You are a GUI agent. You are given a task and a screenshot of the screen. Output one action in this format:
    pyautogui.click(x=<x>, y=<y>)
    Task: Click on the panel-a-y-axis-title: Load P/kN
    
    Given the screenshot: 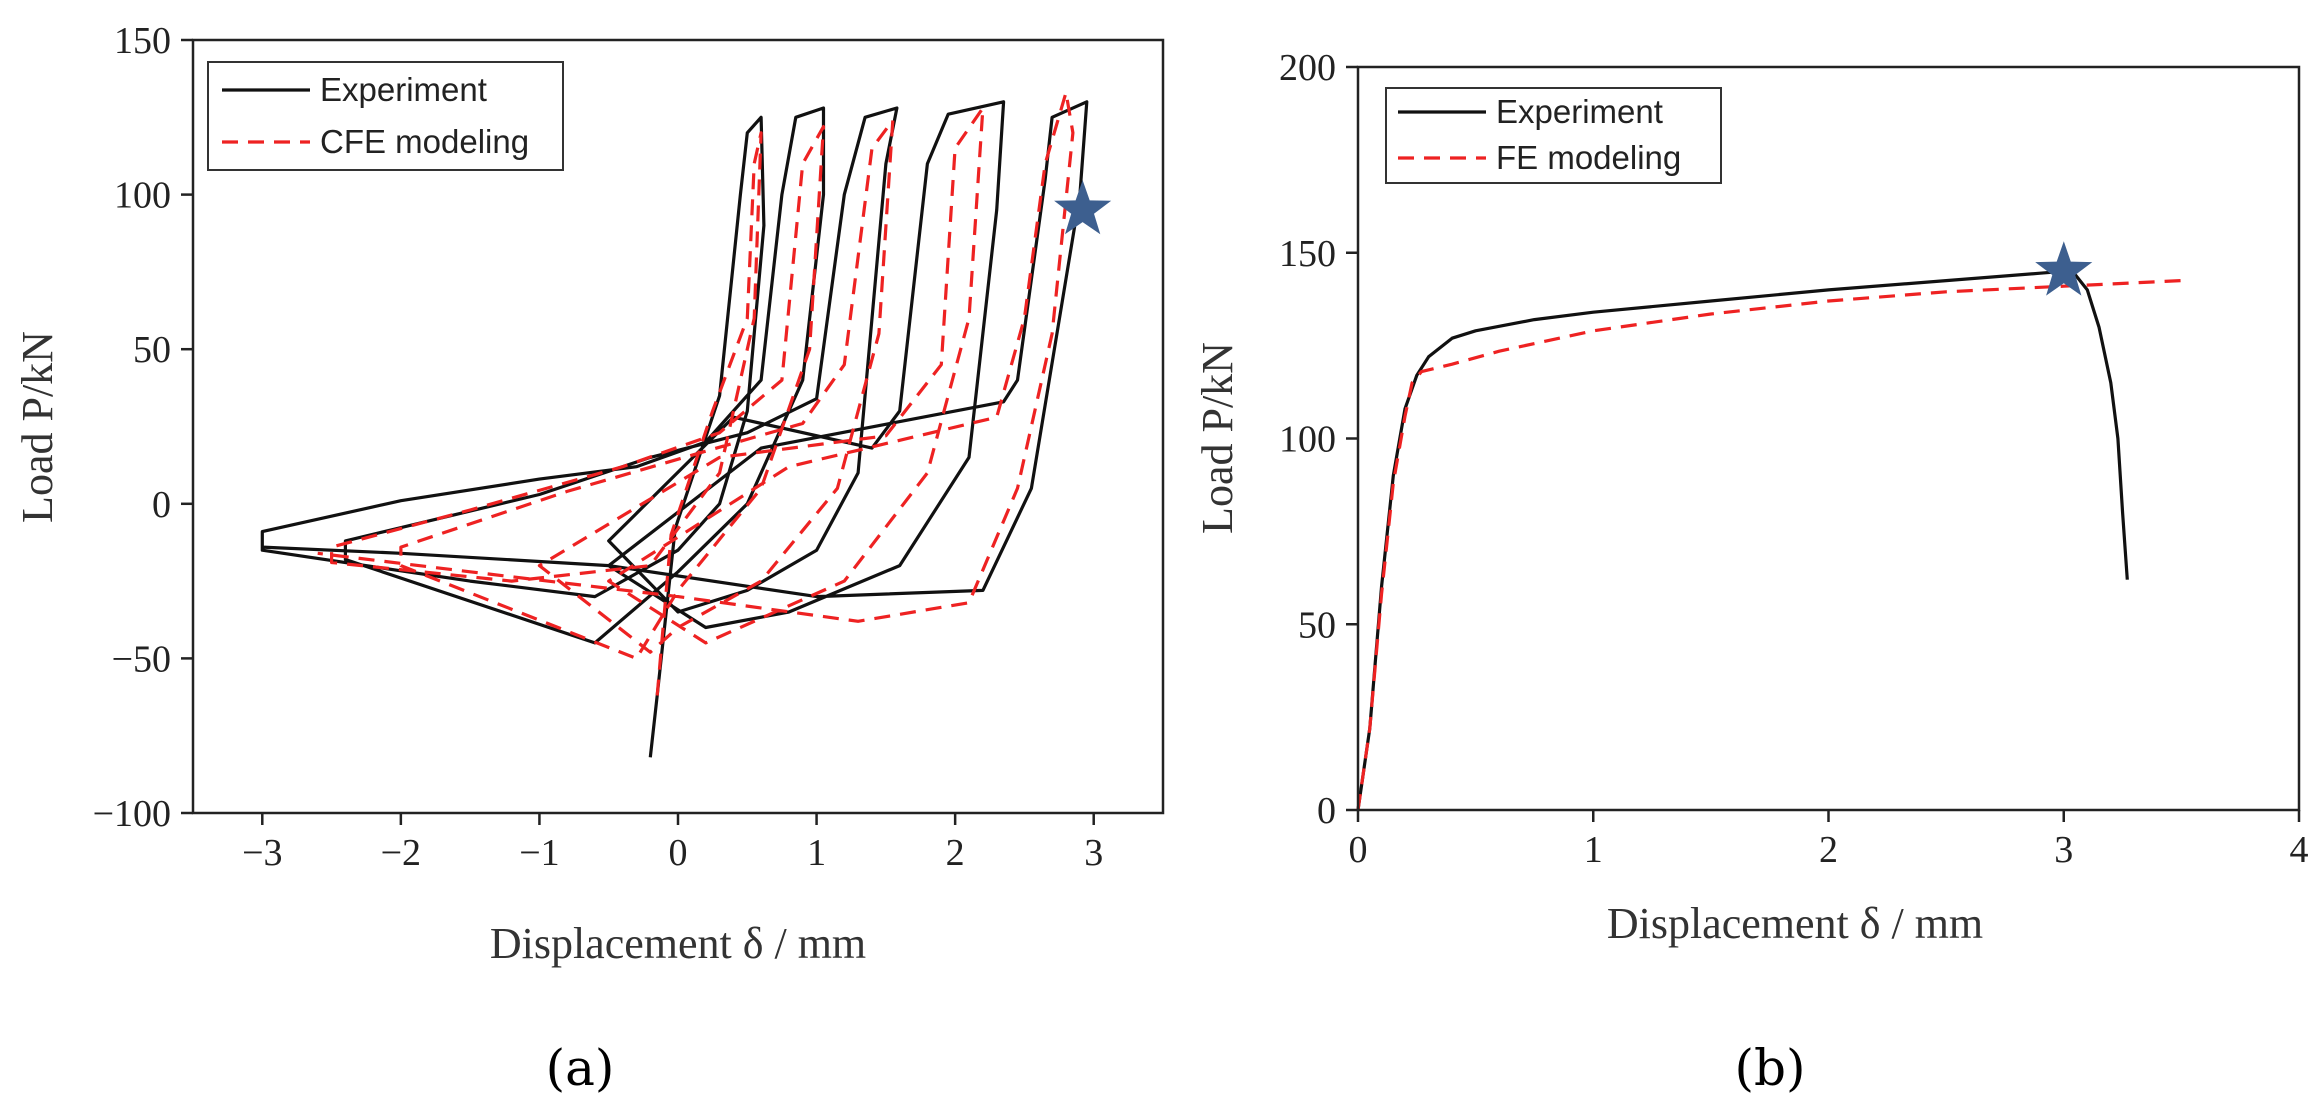 What is the action you would take?
    pyautogui.click(x=37, y=427)
    